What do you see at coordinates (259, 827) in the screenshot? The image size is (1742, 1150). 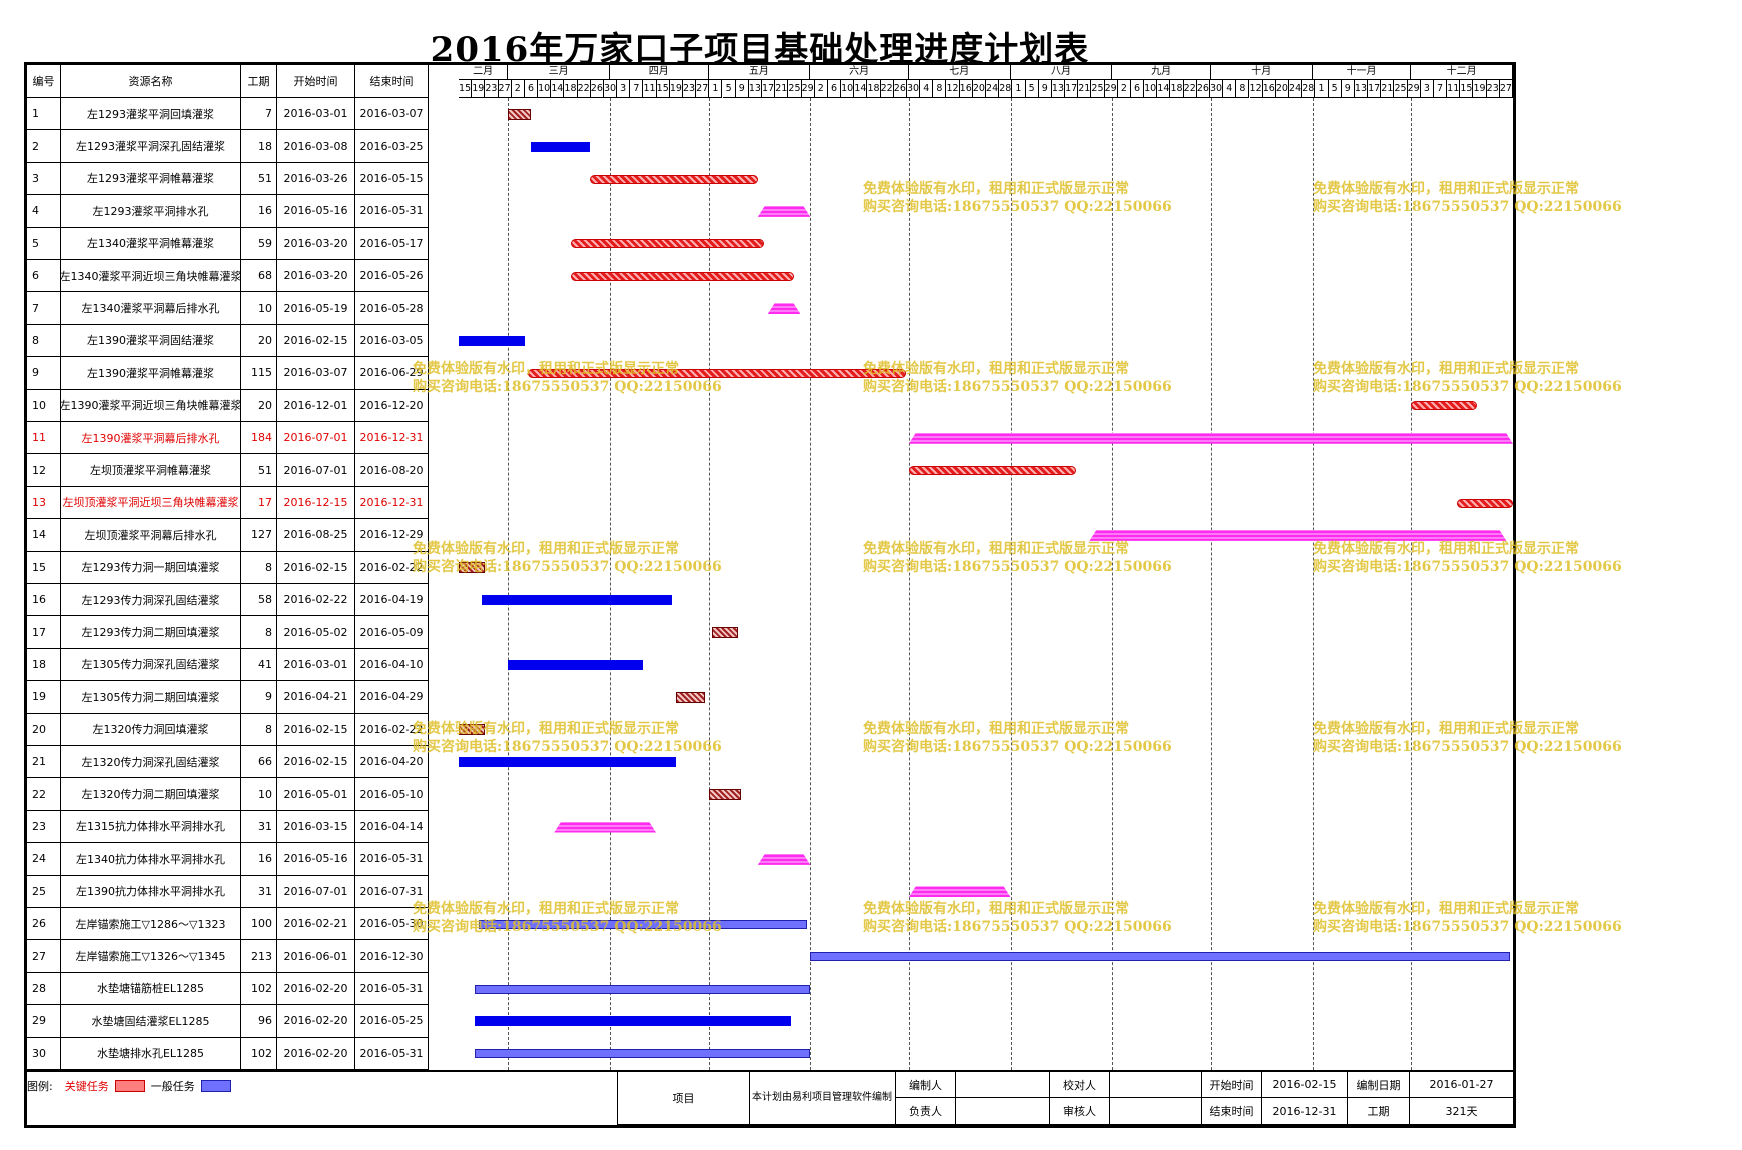 I see `row-23-dur: 31` at bounding box center [259, 827].